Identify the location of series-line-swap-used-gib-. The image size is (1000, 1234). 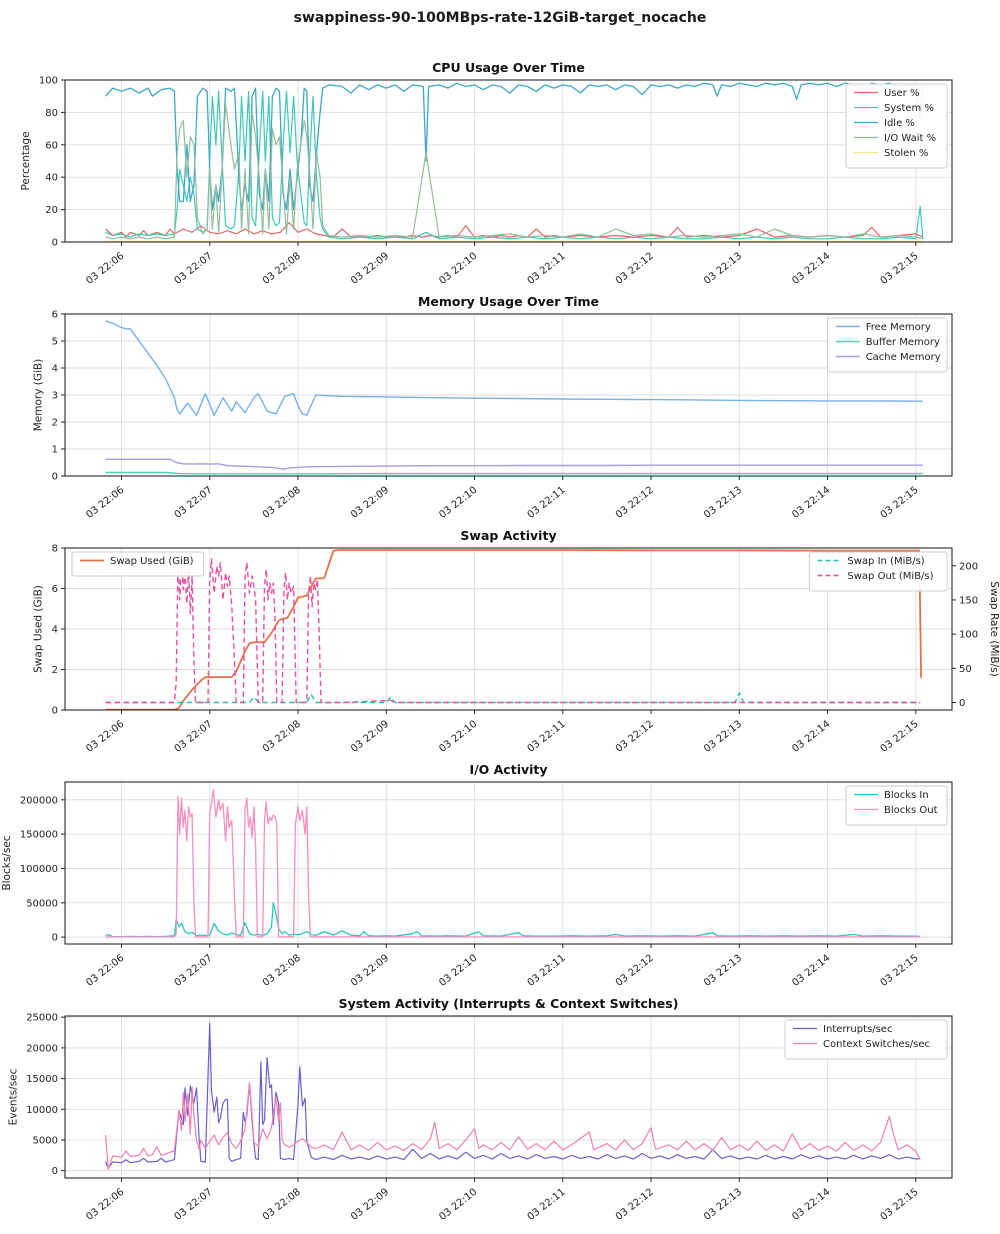
(513, 629).